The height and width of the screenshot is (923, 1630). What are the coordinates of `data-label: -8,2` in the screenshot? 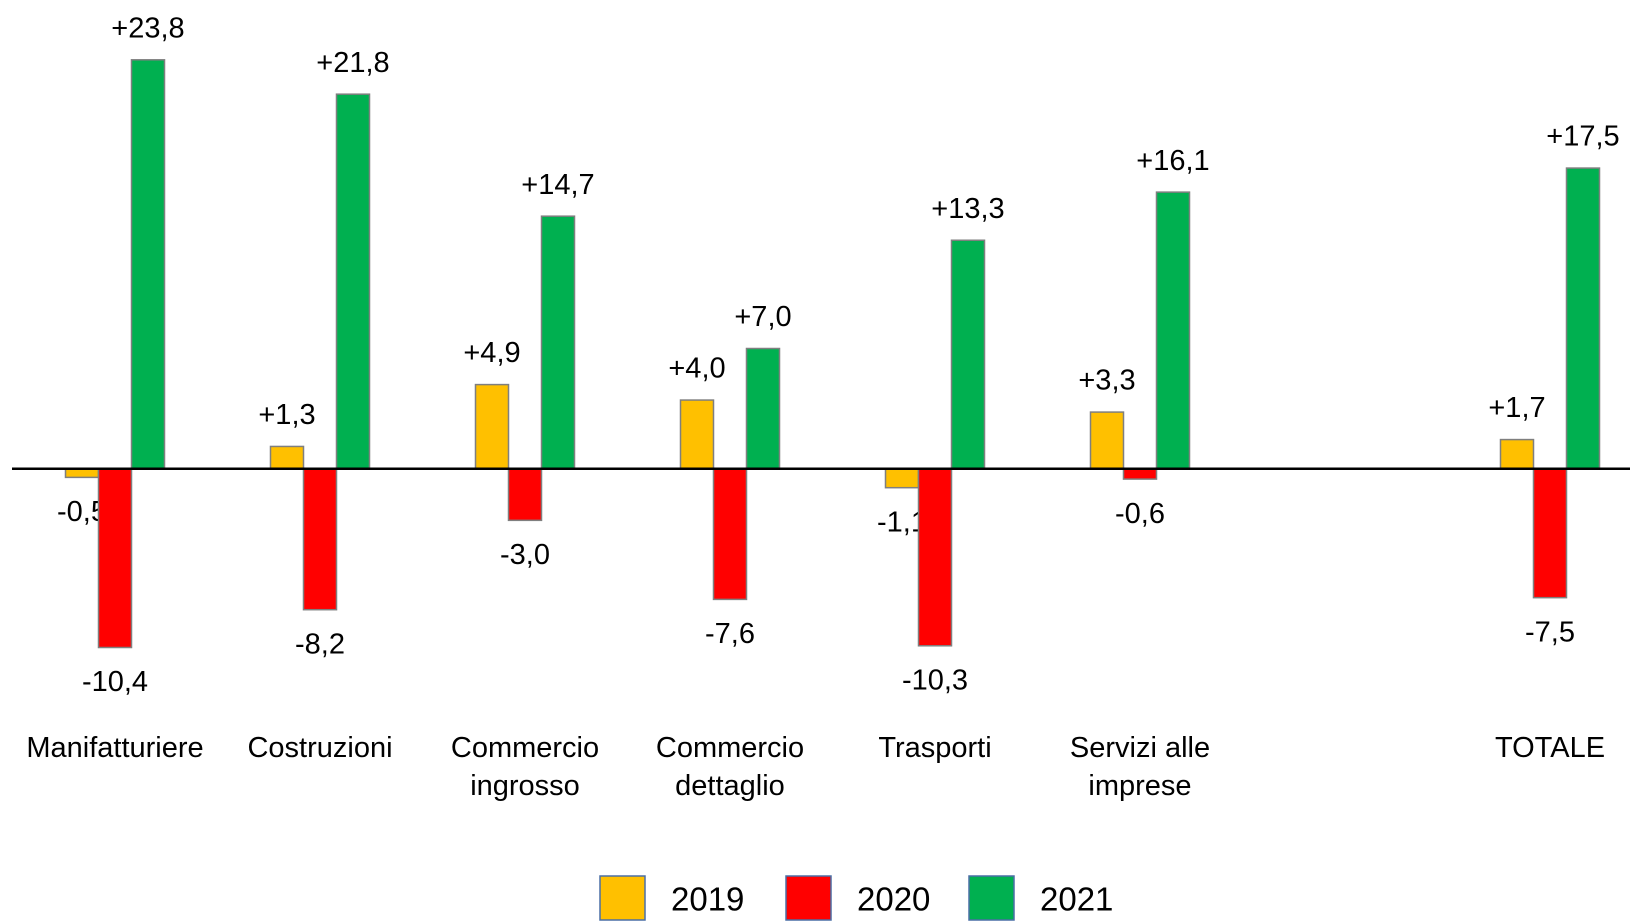 It's located at (320, 644).